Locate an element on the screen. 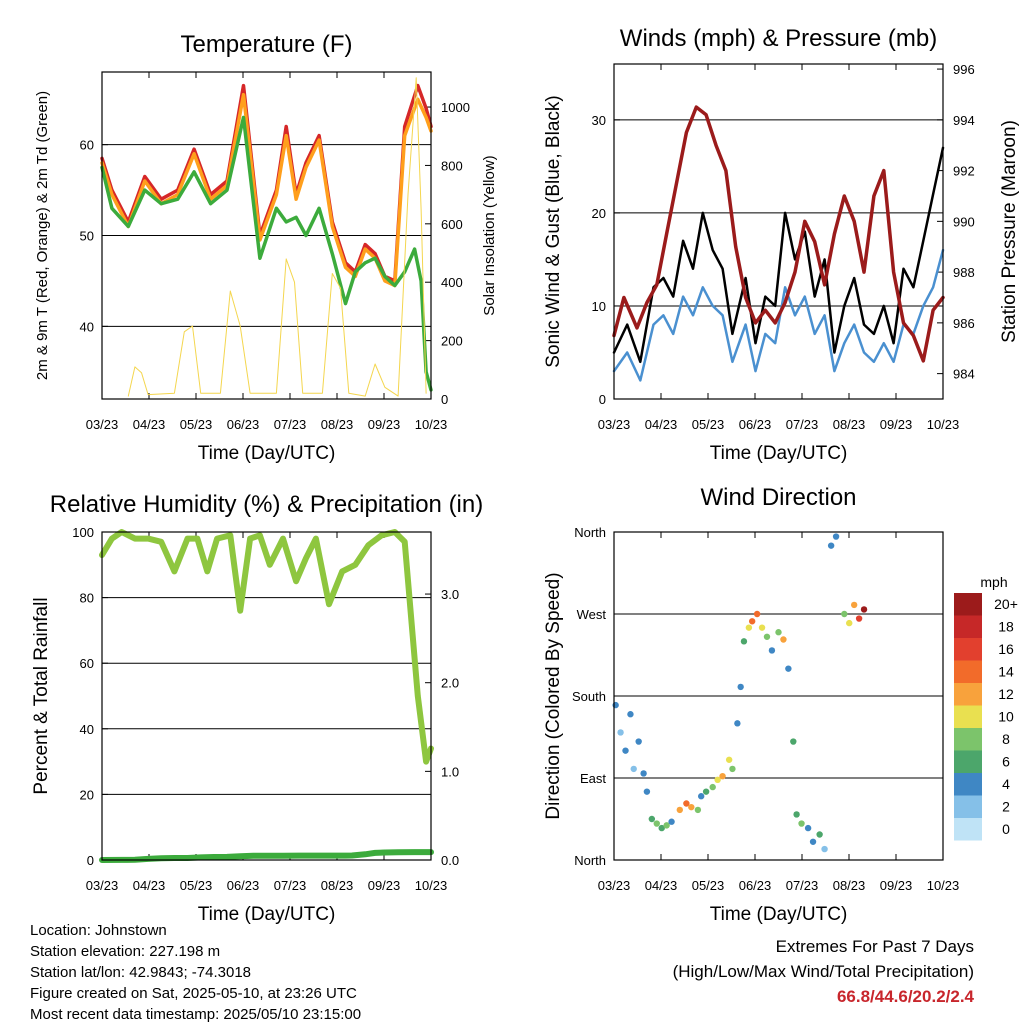  panel-title: Temperature (F) is located at coordinates (266, 44).